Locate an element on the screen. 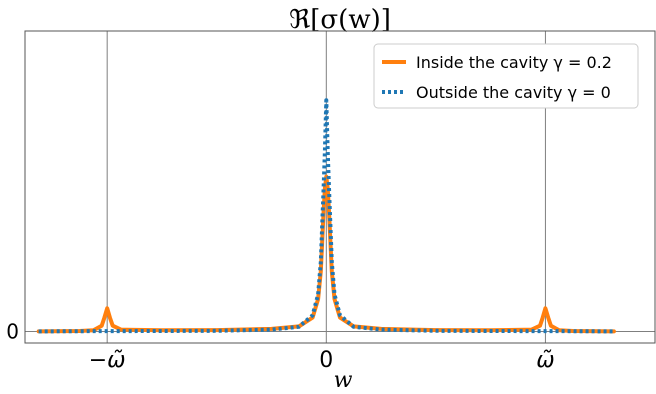 The height and width of the screenshot is (394, 656). legend-label-outside: Outside the cavity γ = 0 is located at coordinates (513, 92).